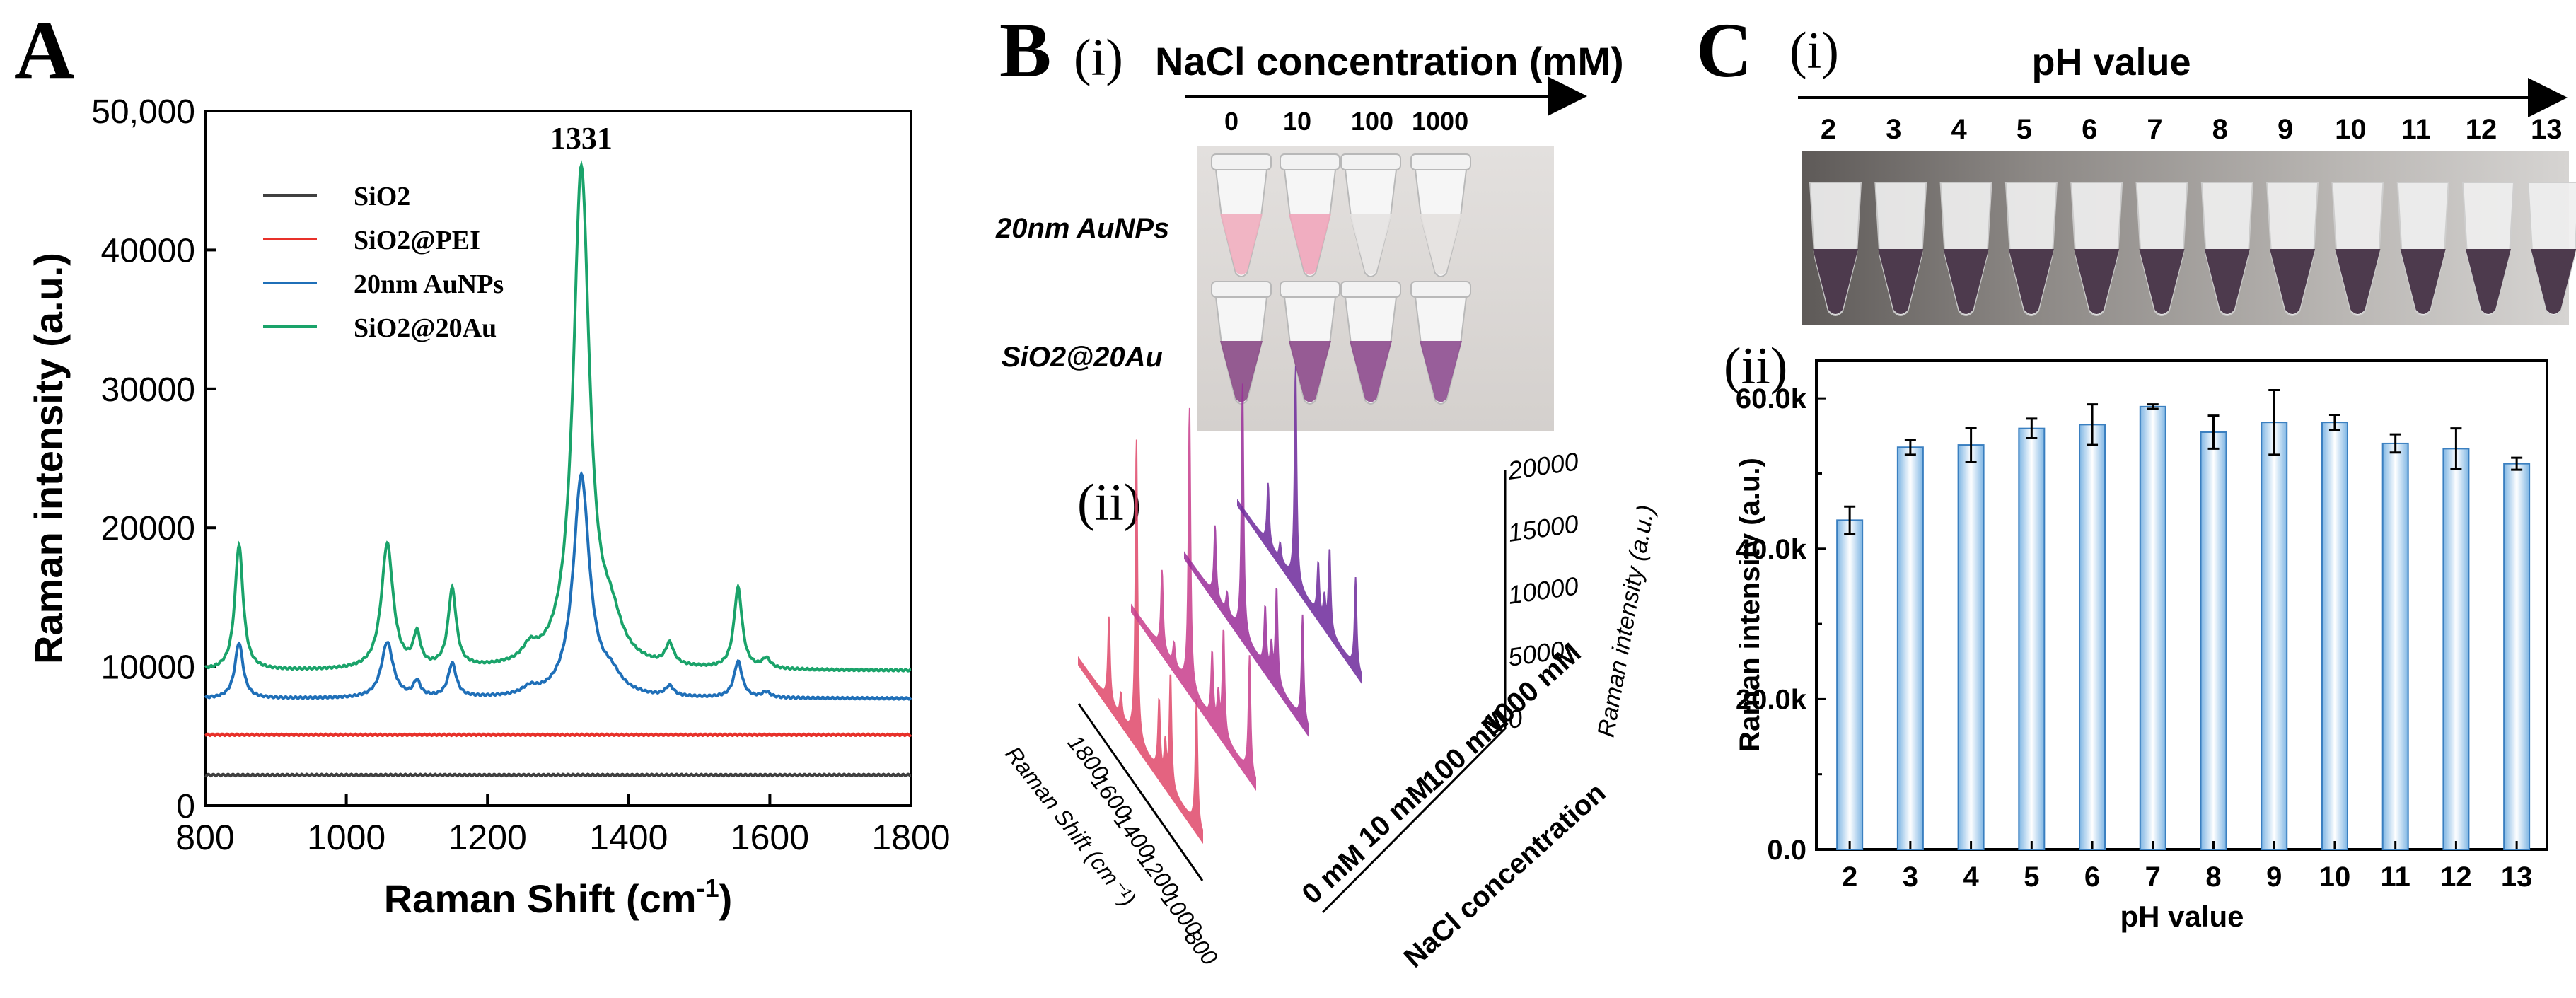 This screenshot has width=2576, height=998. I want to click on y-tick-label: 0, so click(185, 806).